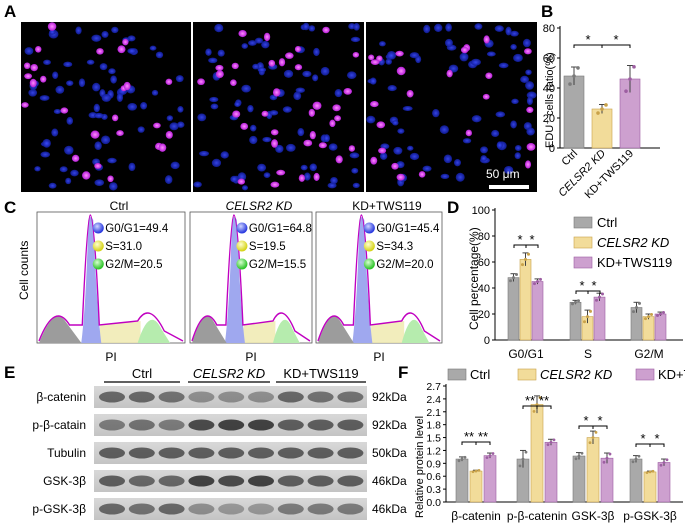 Image resolution: width=685 pixels, height=526 pixels. I want to click on d-sig-bracket, so click(532, 246).